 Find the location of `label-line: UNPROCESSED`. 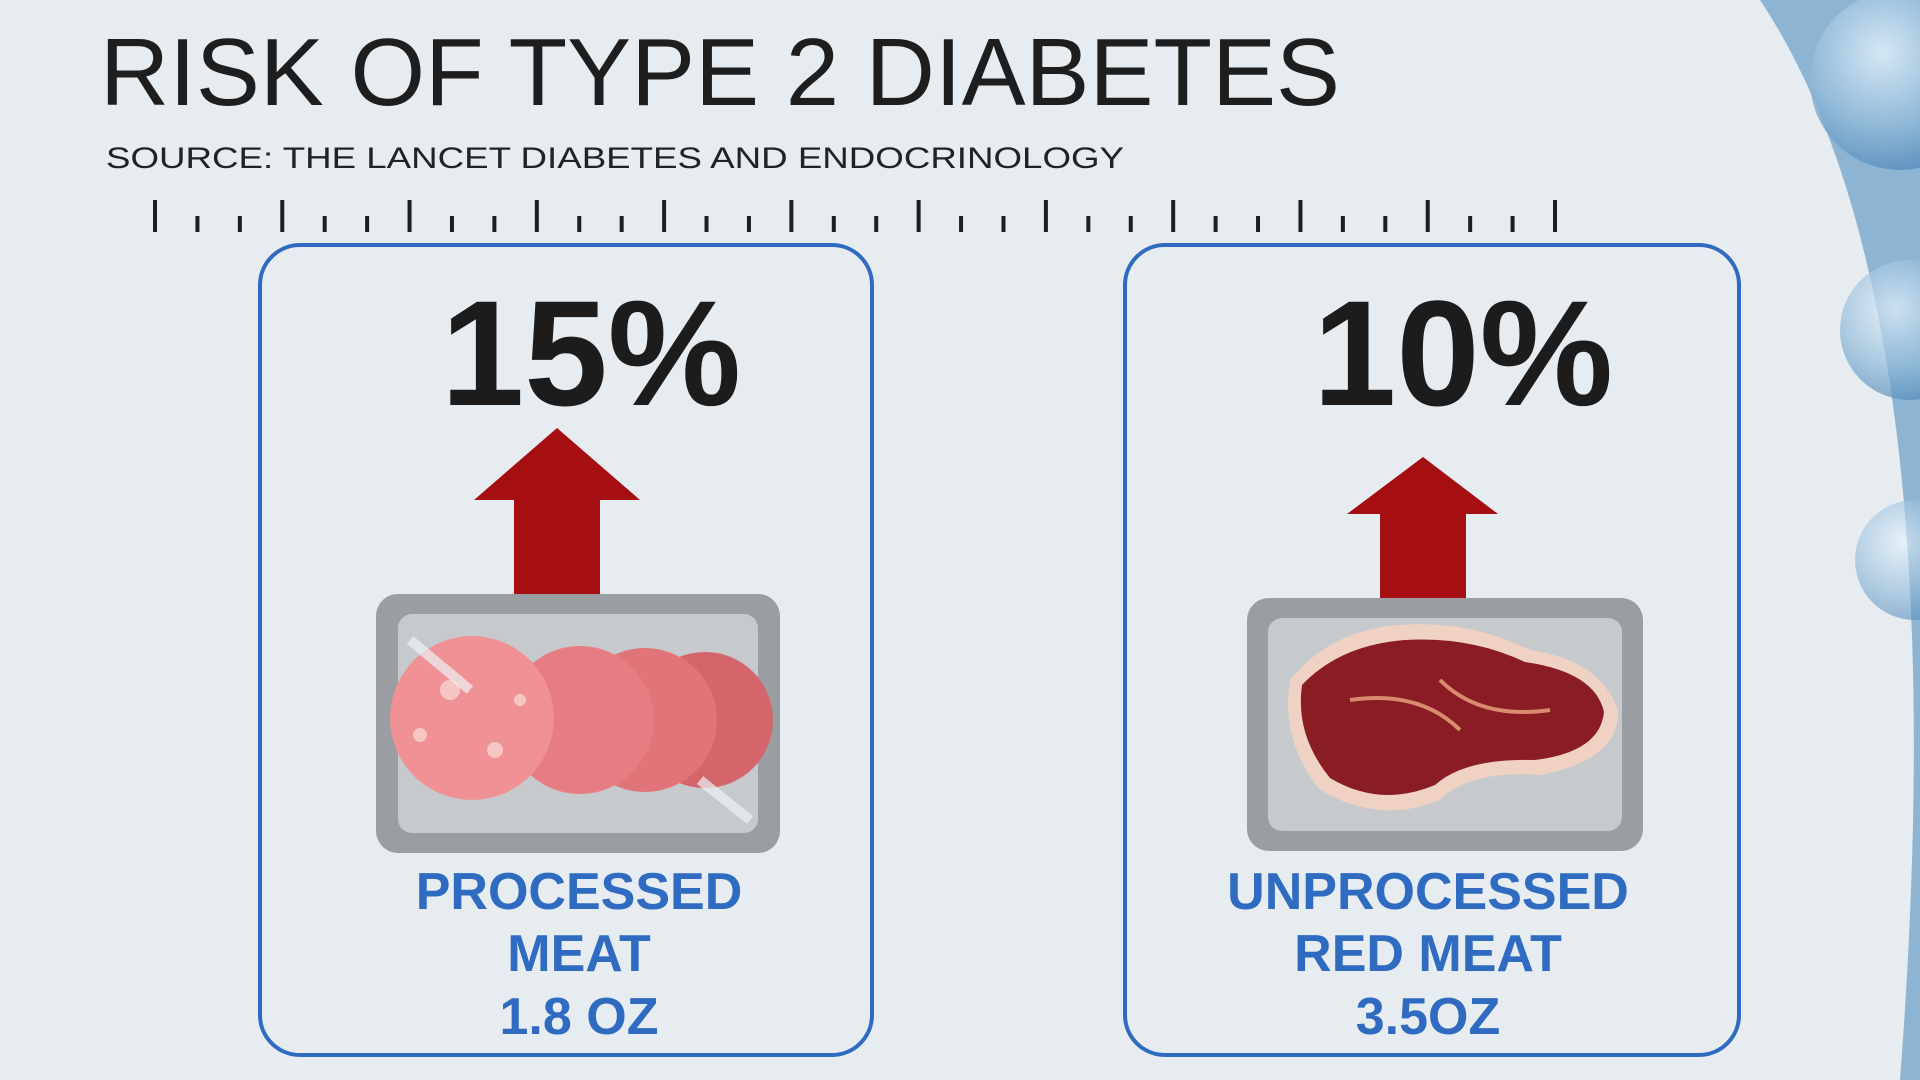

label-line: UNPROCESSED is located at coordinates (1428, 892).